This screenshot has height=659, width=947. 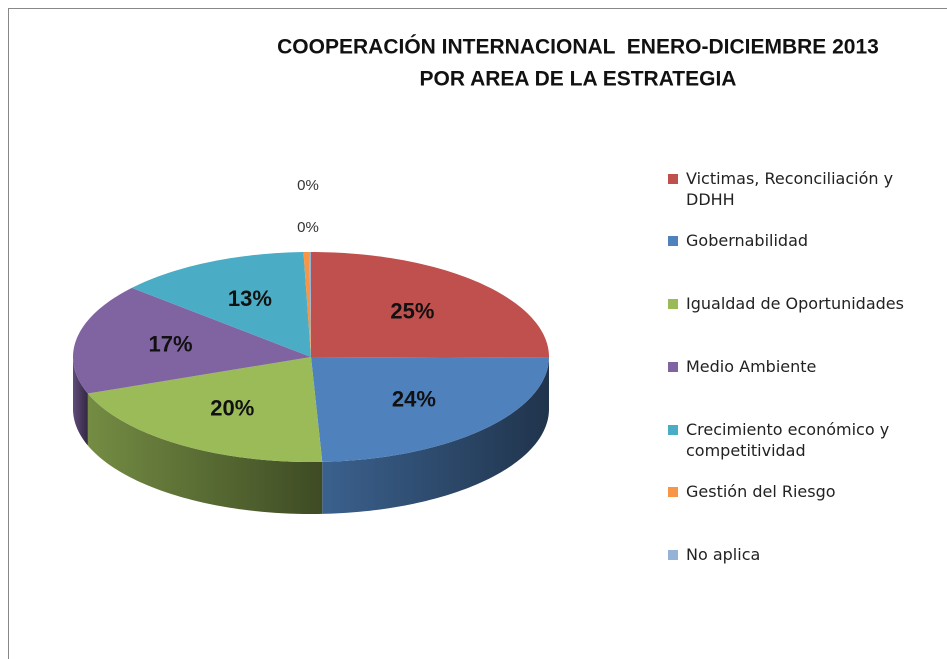 I want to click on legend-item: Gobernabilidad, so click(x=793, y=240).